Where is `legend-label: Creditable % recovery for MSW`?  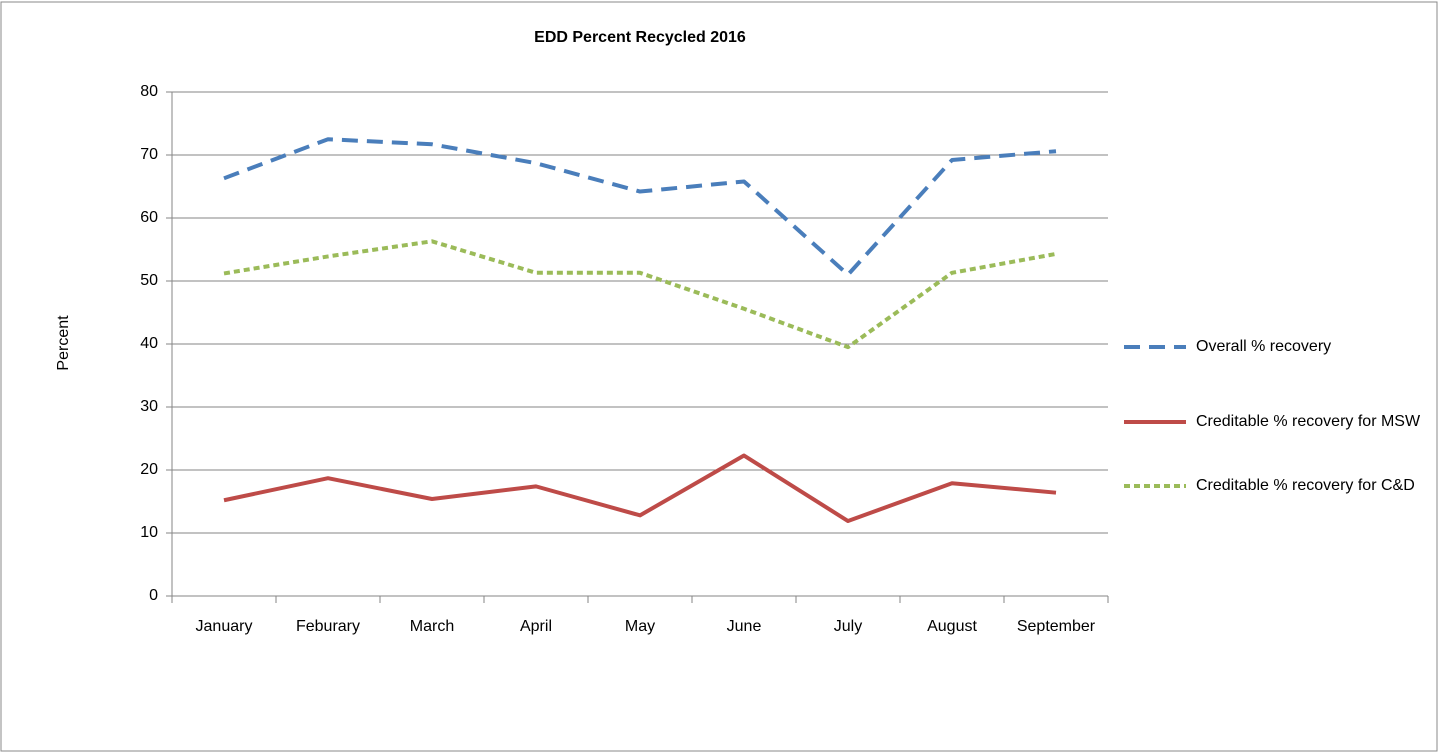 legend-label: Creditable % recovery for MSW is located at coordinates (1308, 421).